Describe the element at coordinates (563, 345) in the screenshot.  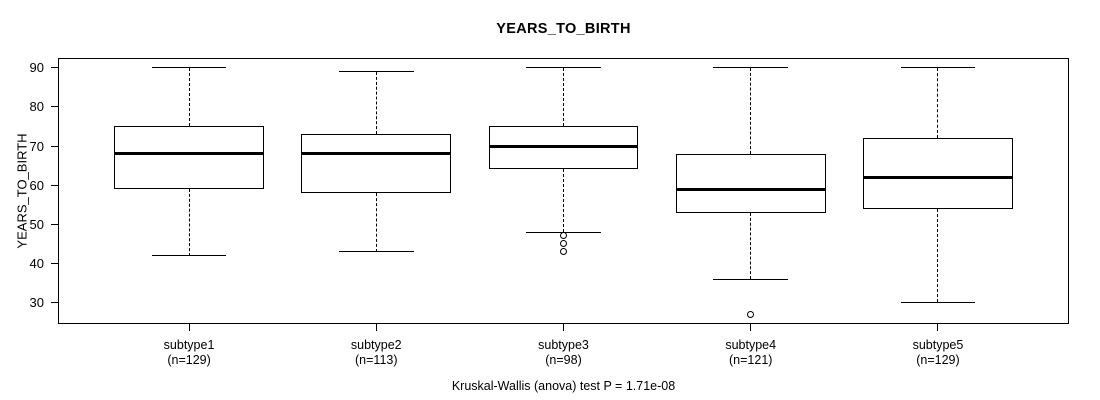
I see `x-category-name: subtype3` at that location.